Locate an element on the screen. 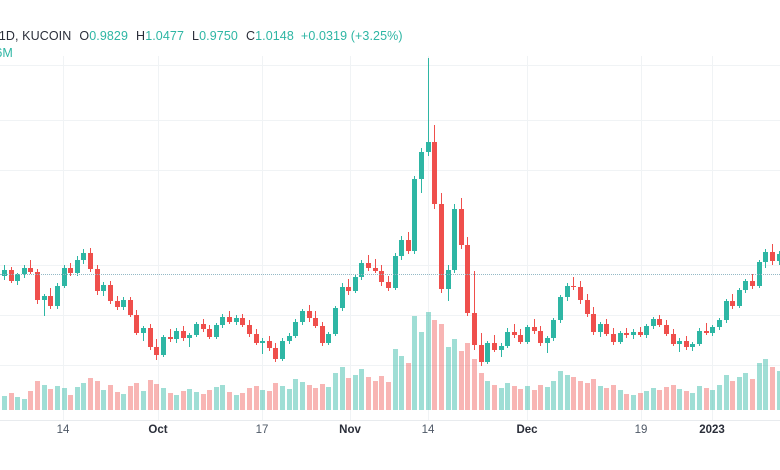  low-value: 0.9750 is located at coordinates (218, 36).